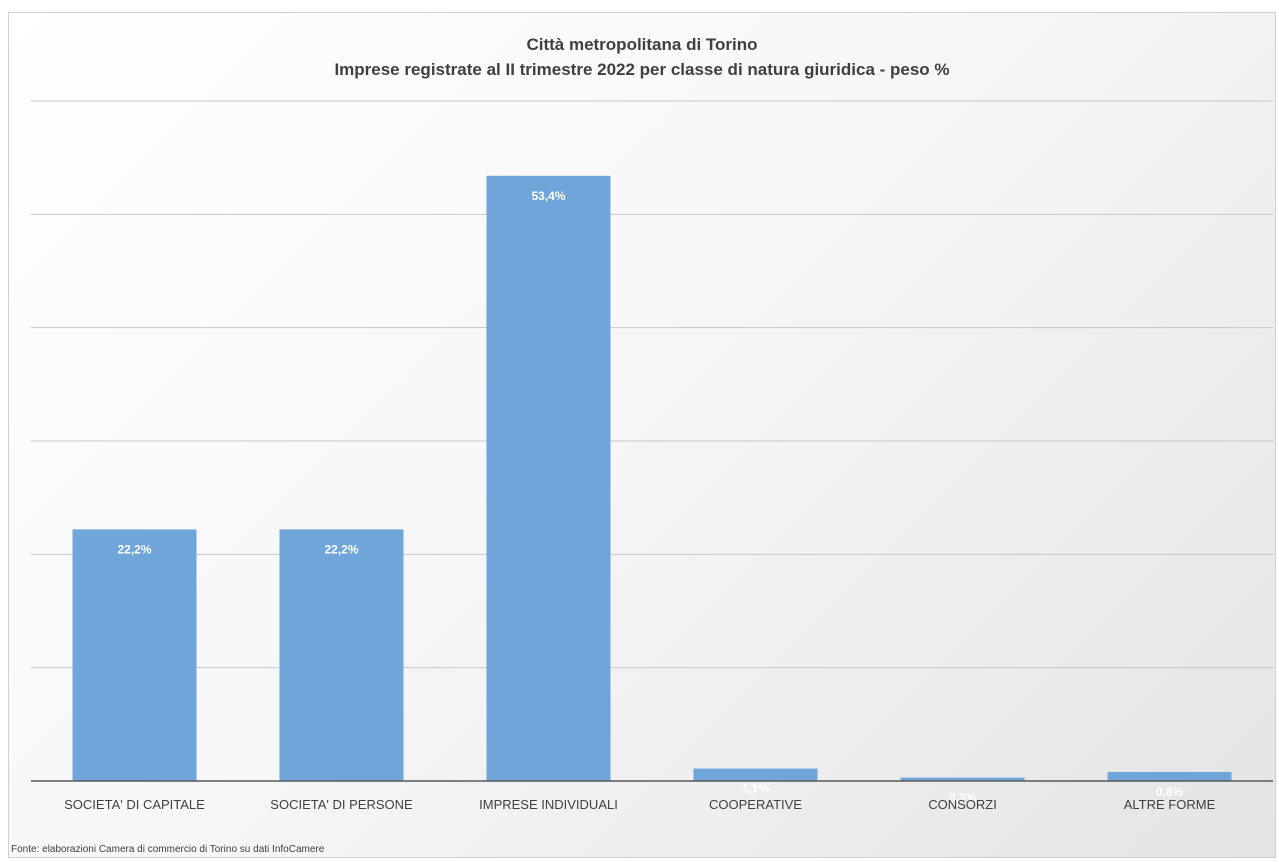  I want to click on data-label: 0,8%, so click(1170, 792).